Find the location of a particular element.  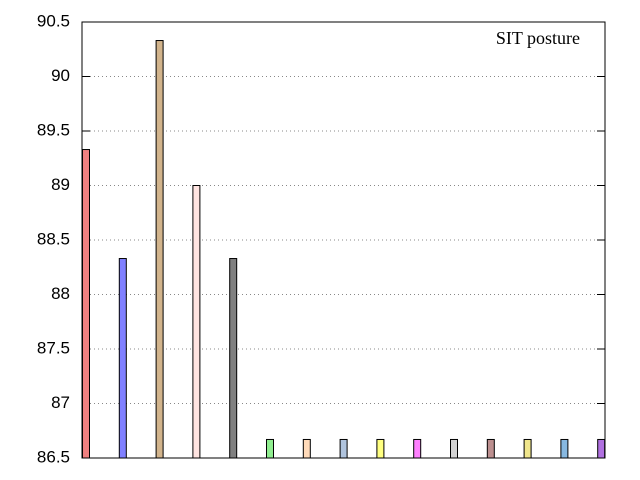

y-tick-label: 88 is located at coordinates (60, 293).